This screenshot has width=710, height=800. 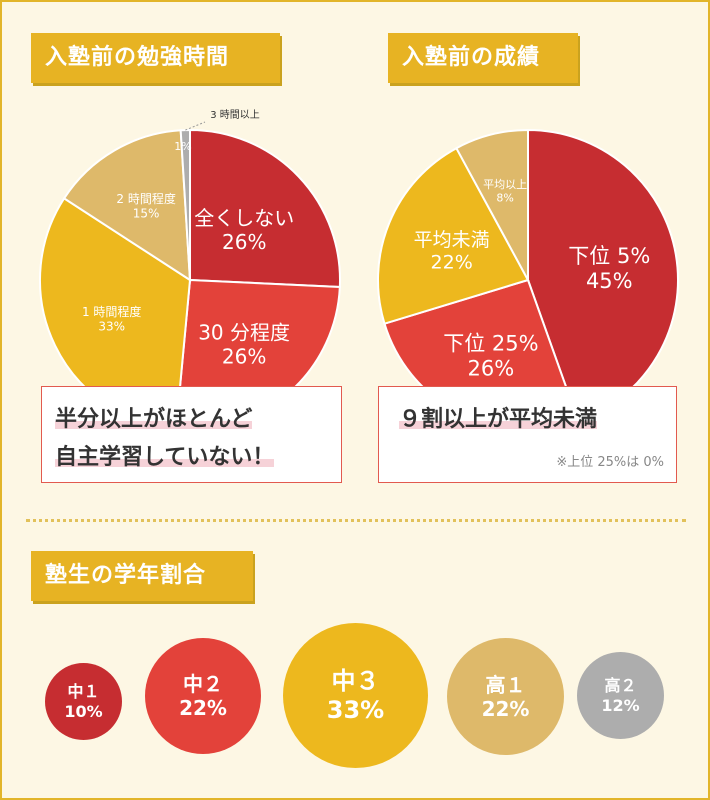 I want to click on bubble-value: 10%, so click(x=83, y=711).